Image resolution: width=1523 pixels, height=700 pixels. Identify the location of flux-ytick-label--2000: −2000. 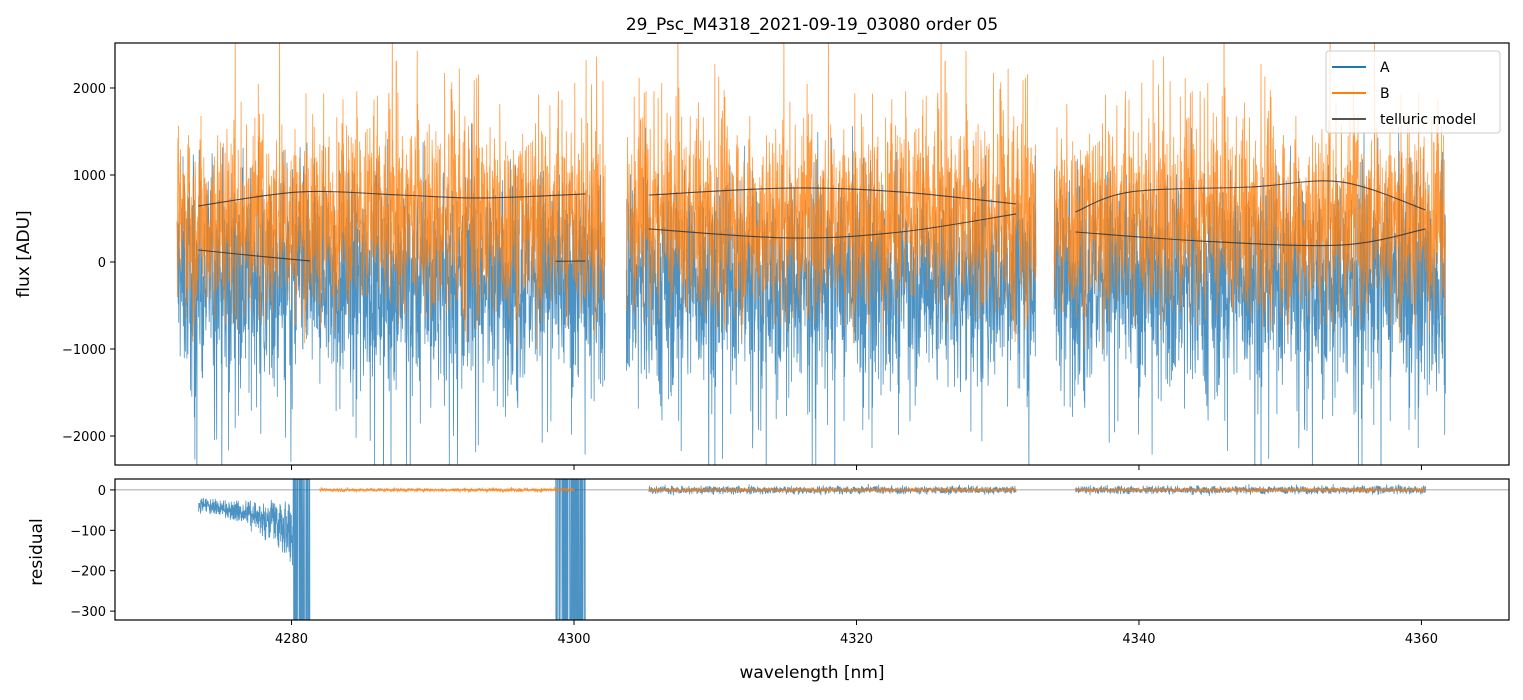
(84, 437).